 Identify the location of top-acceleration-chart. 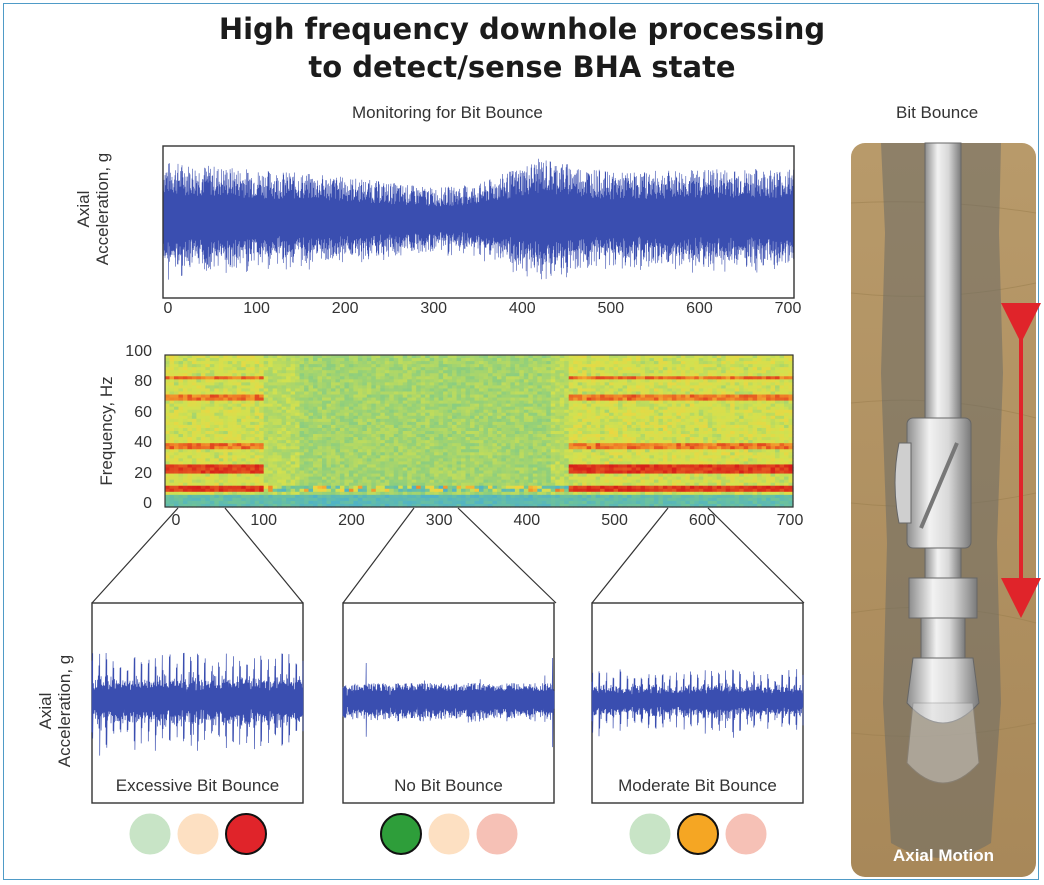
(478, 222).